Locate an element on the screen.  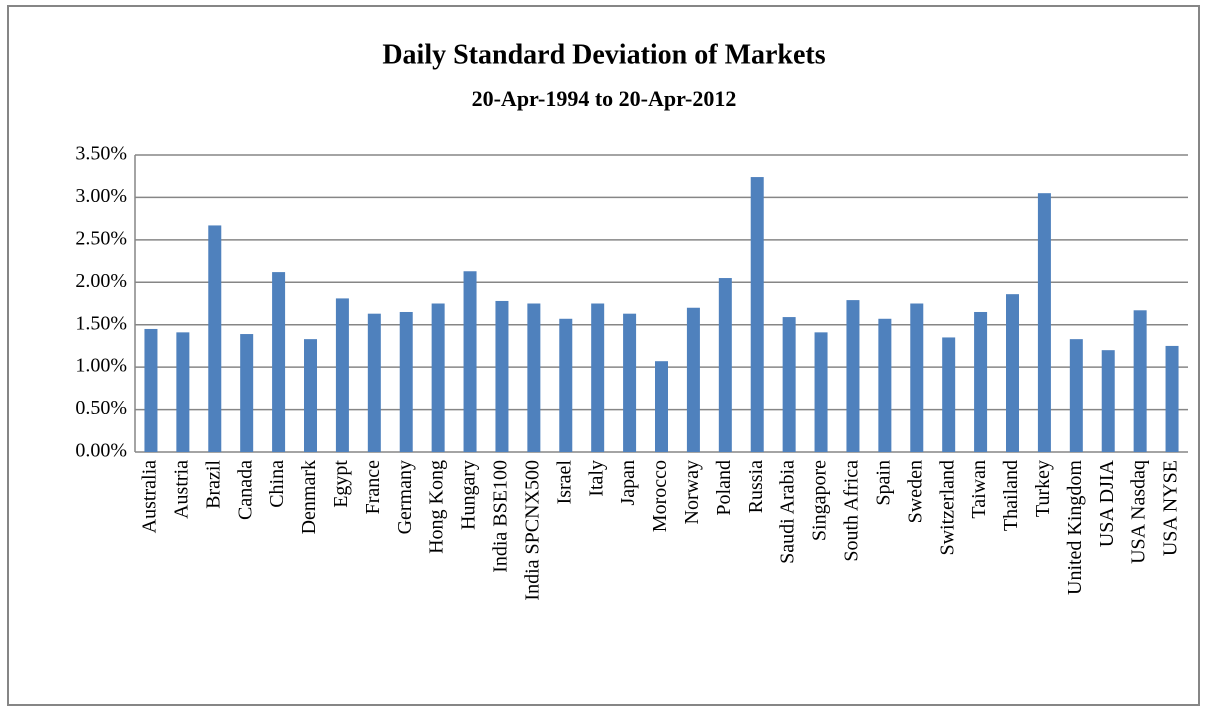
x-tick-label: Singapore is located at coordinates (820, 500).